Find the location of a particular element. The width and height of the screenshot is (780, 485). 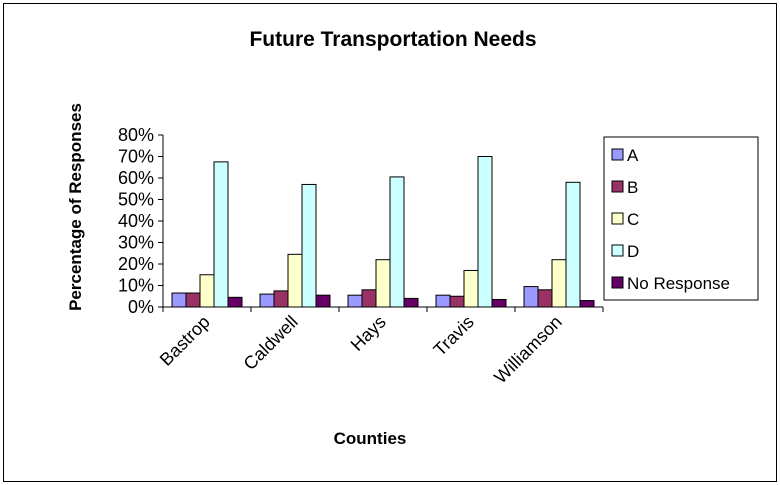

x-axis: Bastrop Caldwell Hays Travis Williamson is located at coordinates (380, 347).